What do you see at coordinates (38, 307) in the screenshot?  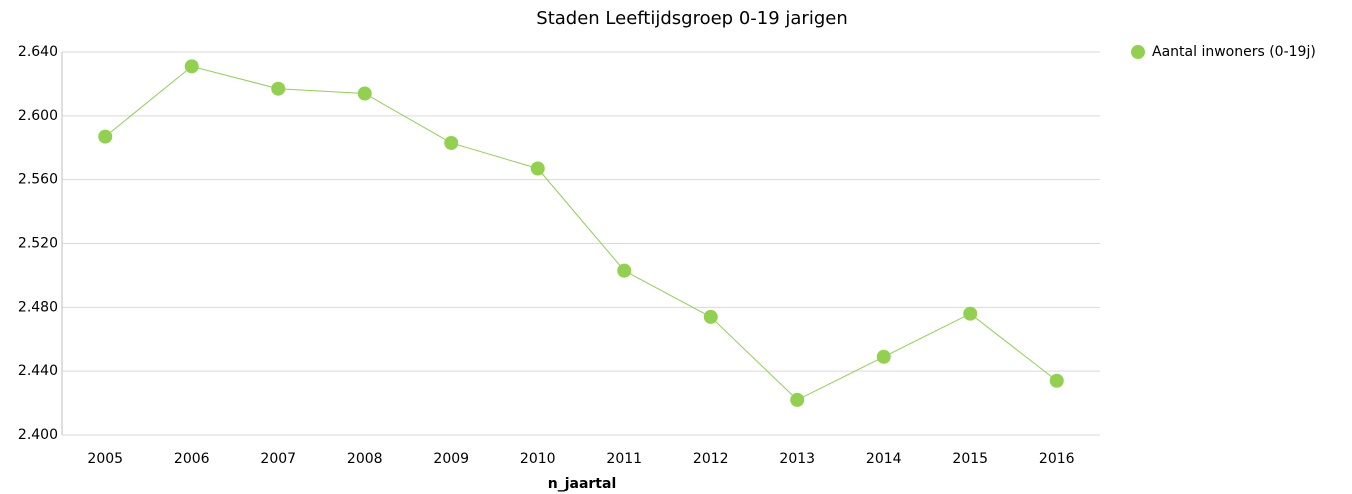 I see `y-tick-label: 2.480` at bounding box center [38, 307].